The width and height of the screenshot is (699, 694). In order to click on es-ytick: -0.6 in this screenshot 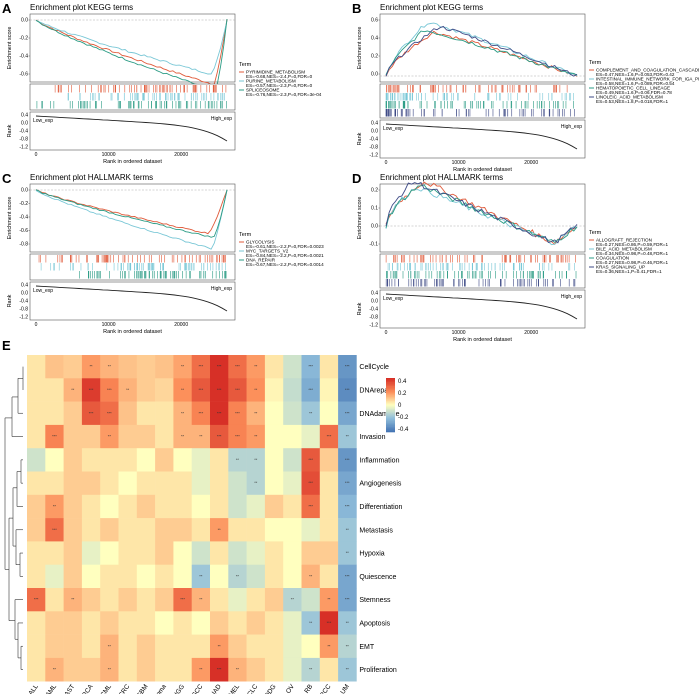, I will do `click(23, 75)`.